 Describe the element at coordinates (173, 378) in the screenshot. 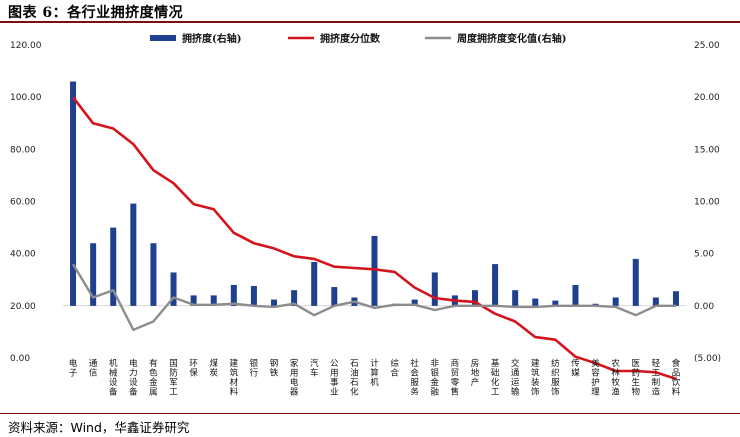

I see `category-label: 国防军工` at that location.